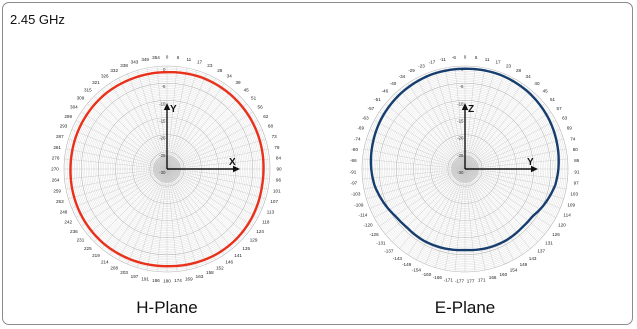 Image resolution: width=637 pixels, height=329 pixels. Describe the element at coordinates (275, 136) in the screenshot. I see `angle-tick-label: 73` at that location.